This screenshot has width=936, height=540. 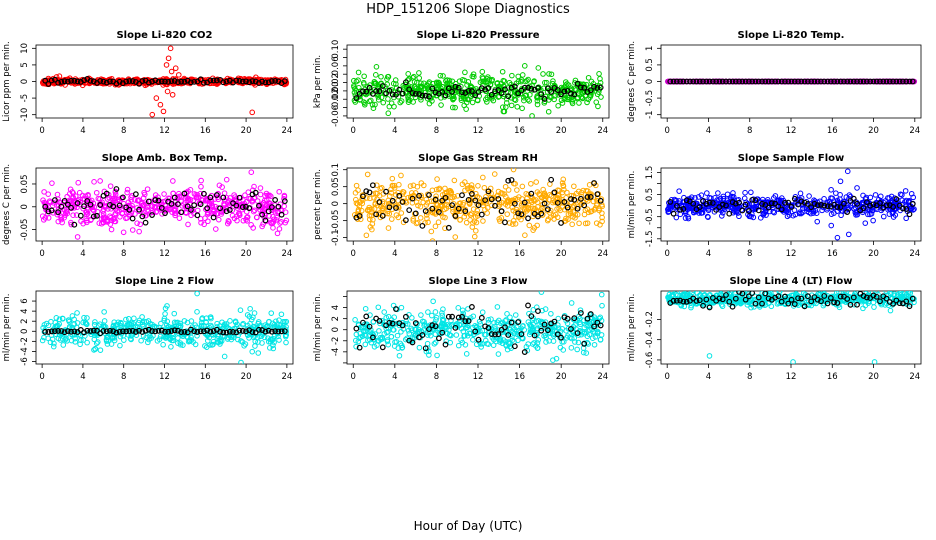 I want to click on x-tick-label: 0, so click(x=353, y=131).